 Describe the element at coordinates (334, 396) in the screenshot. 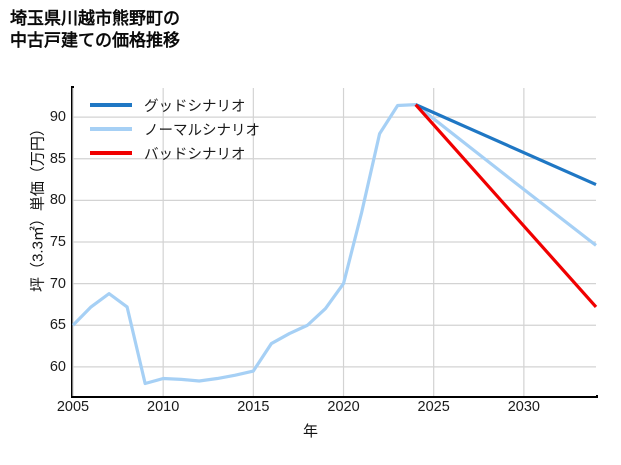

I see `x-axis-spine` at that location.